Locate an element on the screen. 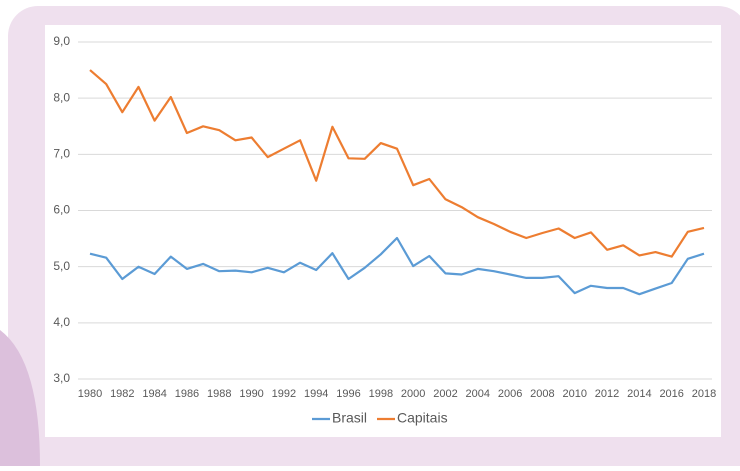  y-tick-label: 4,0 is located at coordinates (61, 322).